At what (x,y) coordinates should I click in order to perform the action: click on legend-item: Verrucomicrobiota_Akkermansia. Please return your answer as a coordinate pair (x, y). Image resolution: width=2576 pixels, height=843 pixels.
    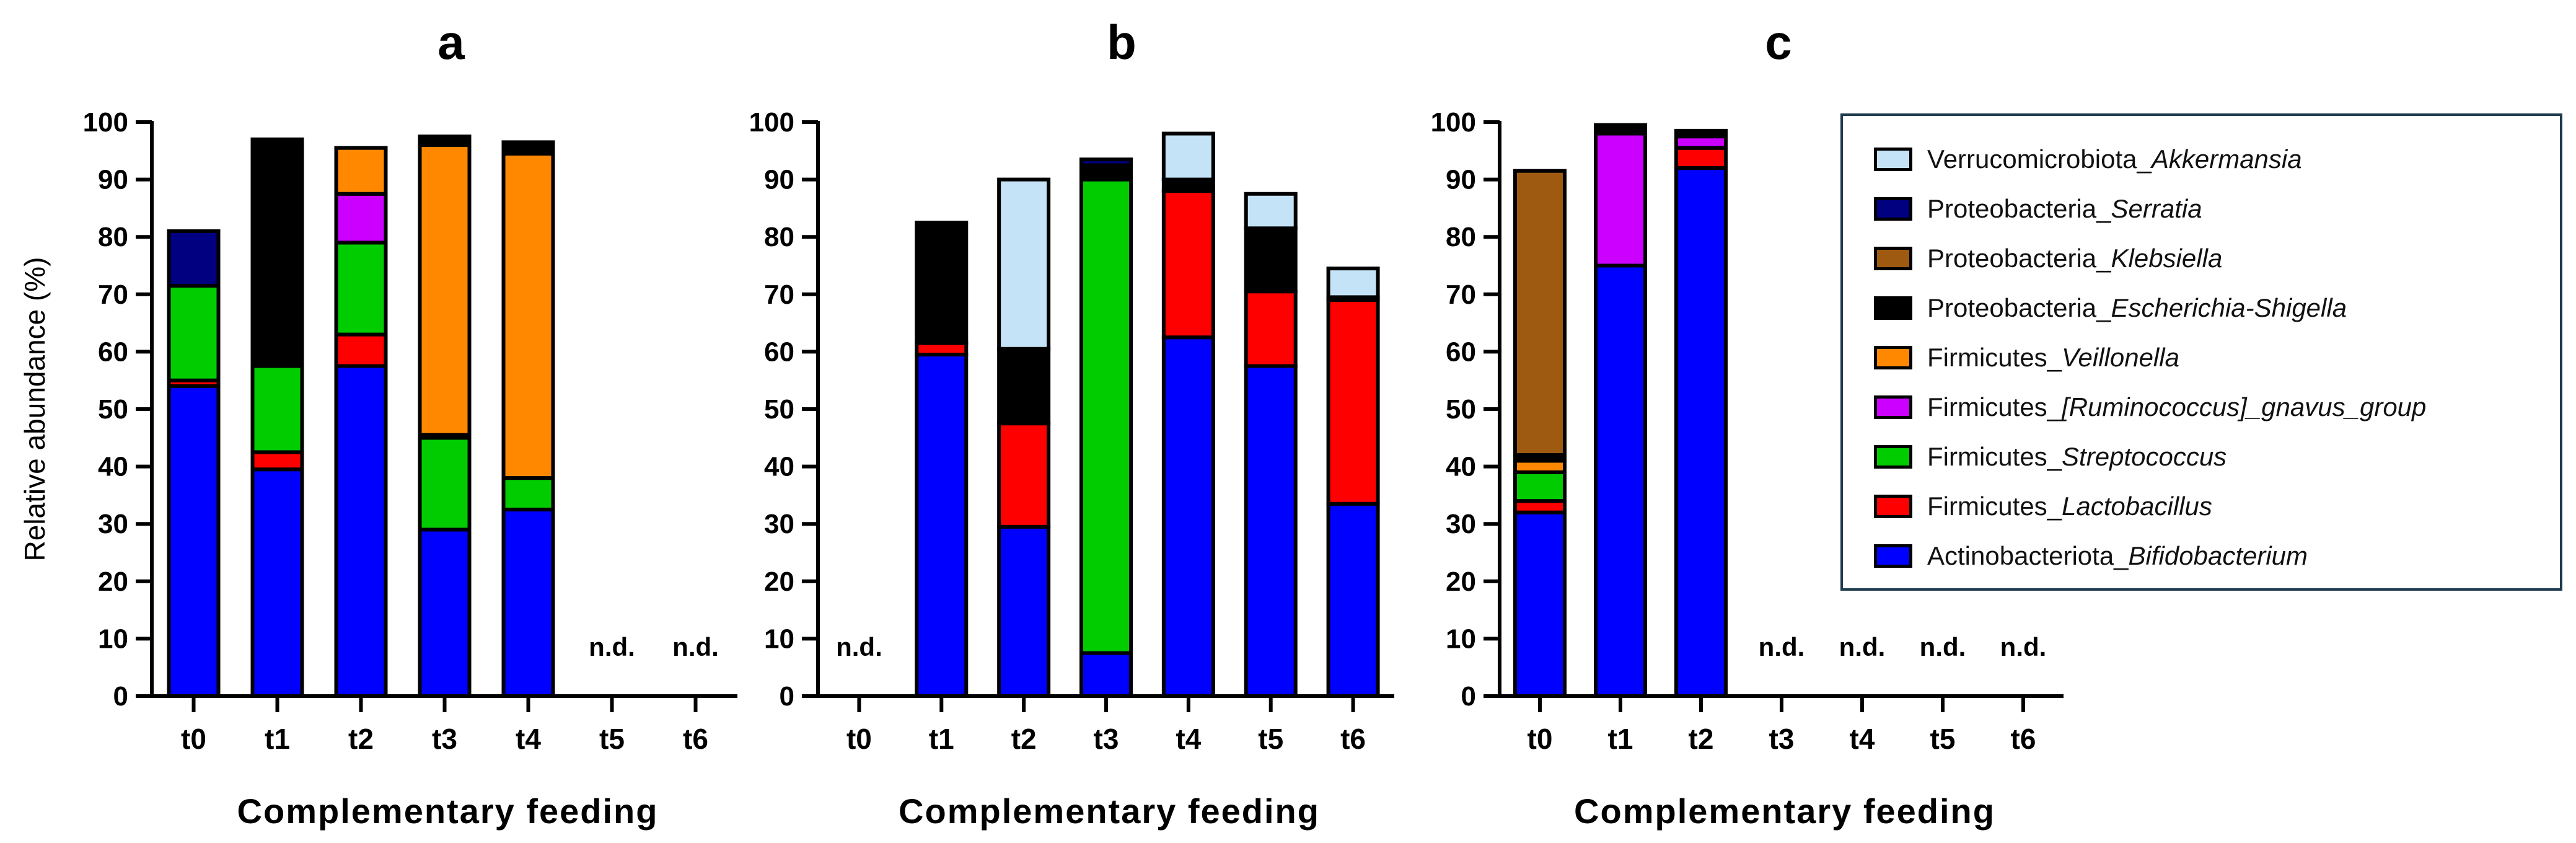
    Looking at the image, I should click on (2088, 159).